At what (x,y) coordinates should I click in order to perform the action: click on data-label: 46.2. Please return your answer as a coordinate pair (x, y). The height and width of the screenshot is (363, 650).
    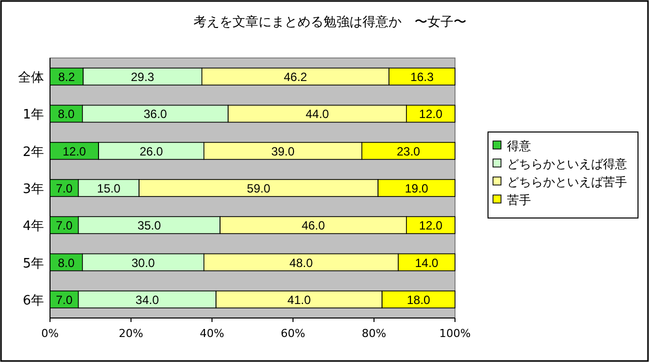
    Looking at the image, I should click on (296, 77).